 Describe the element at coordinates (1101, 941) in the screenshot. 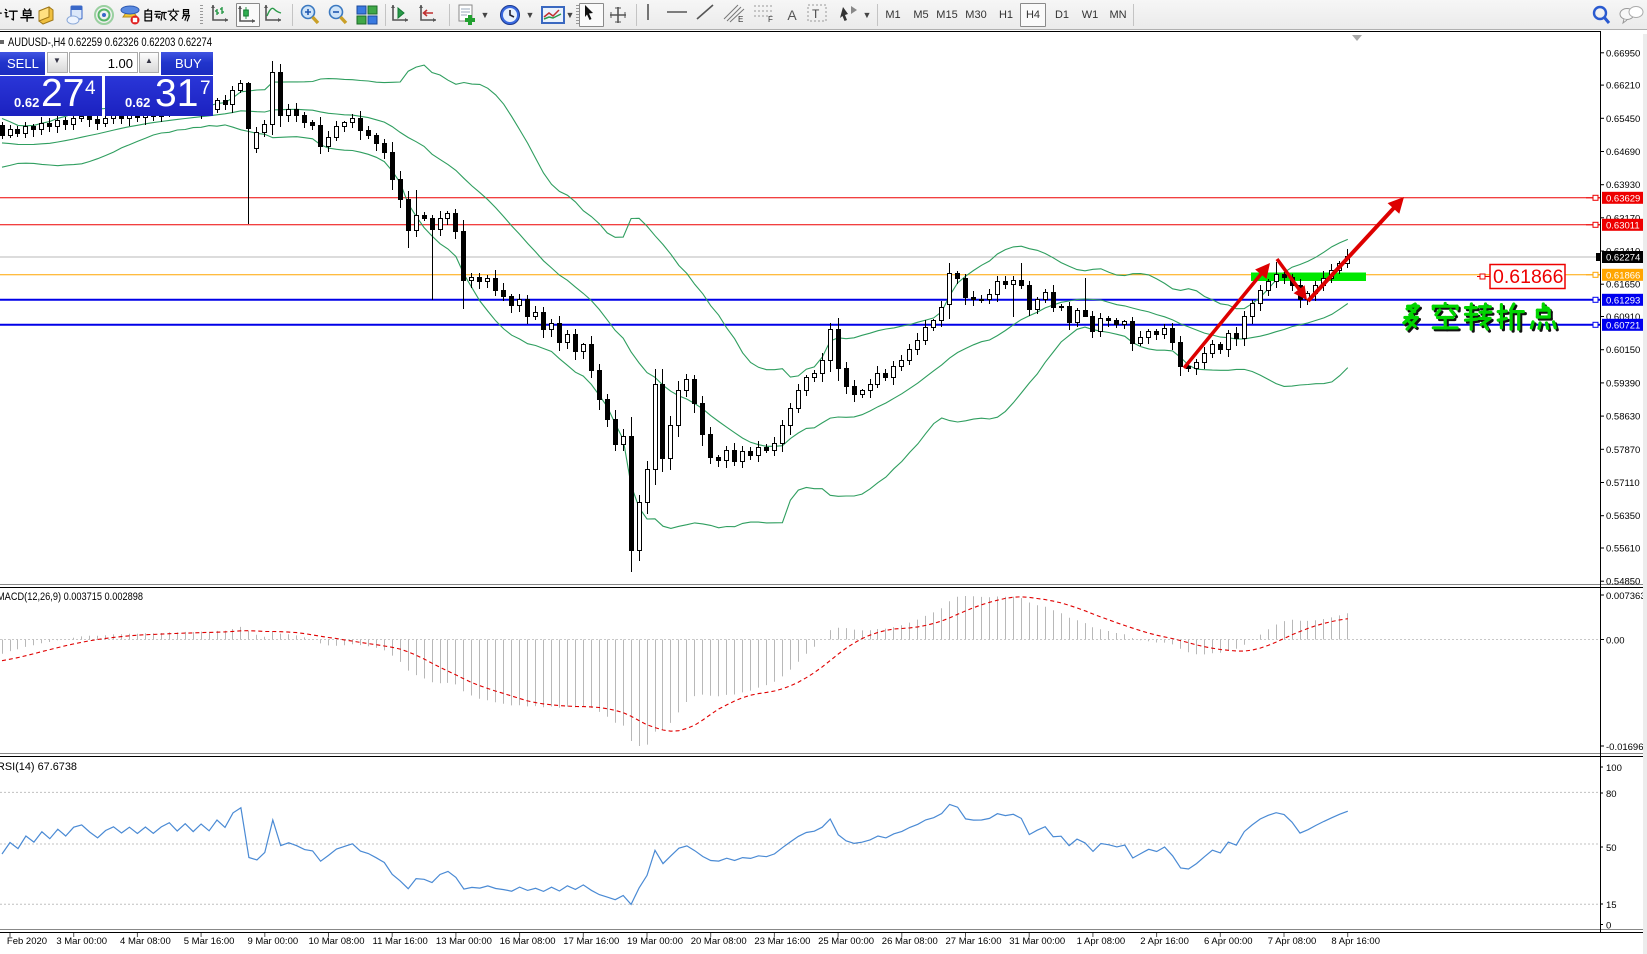

I see `svg-text: 1 Apr 08:00` at that location.